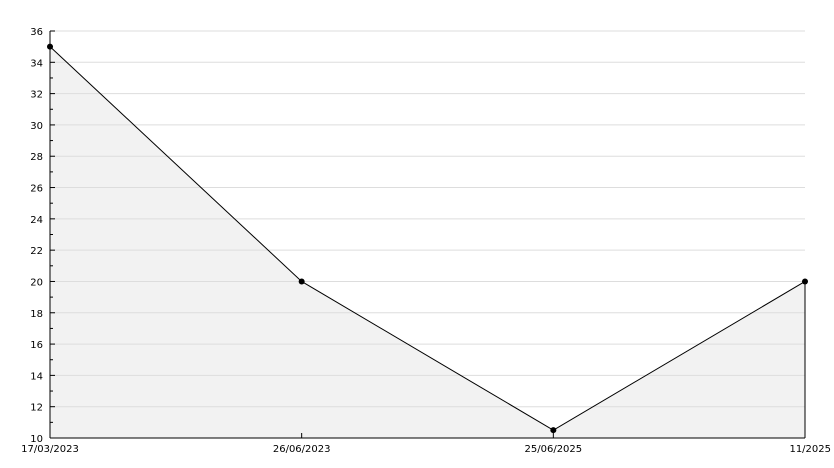  What do you see at coordinates (36, 220) in the screenshot?
I see `y-tick-label: 24` at bounding box center [36, 220].